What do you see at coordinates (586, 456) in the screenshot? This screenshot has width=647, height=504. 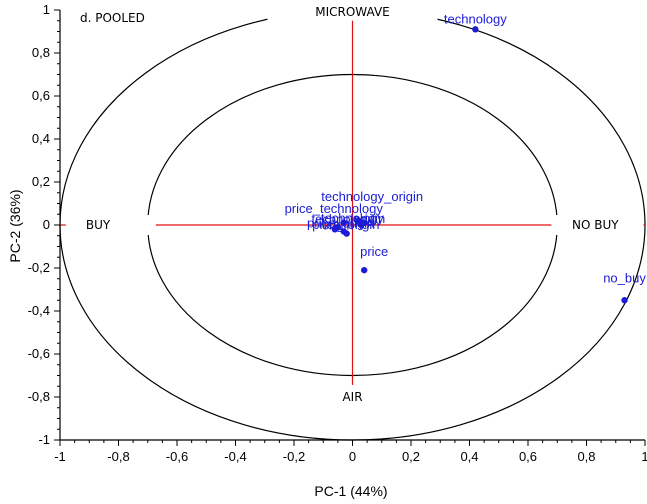 I see `x-tick-label: 0,8` at bounding box center [586, 456].